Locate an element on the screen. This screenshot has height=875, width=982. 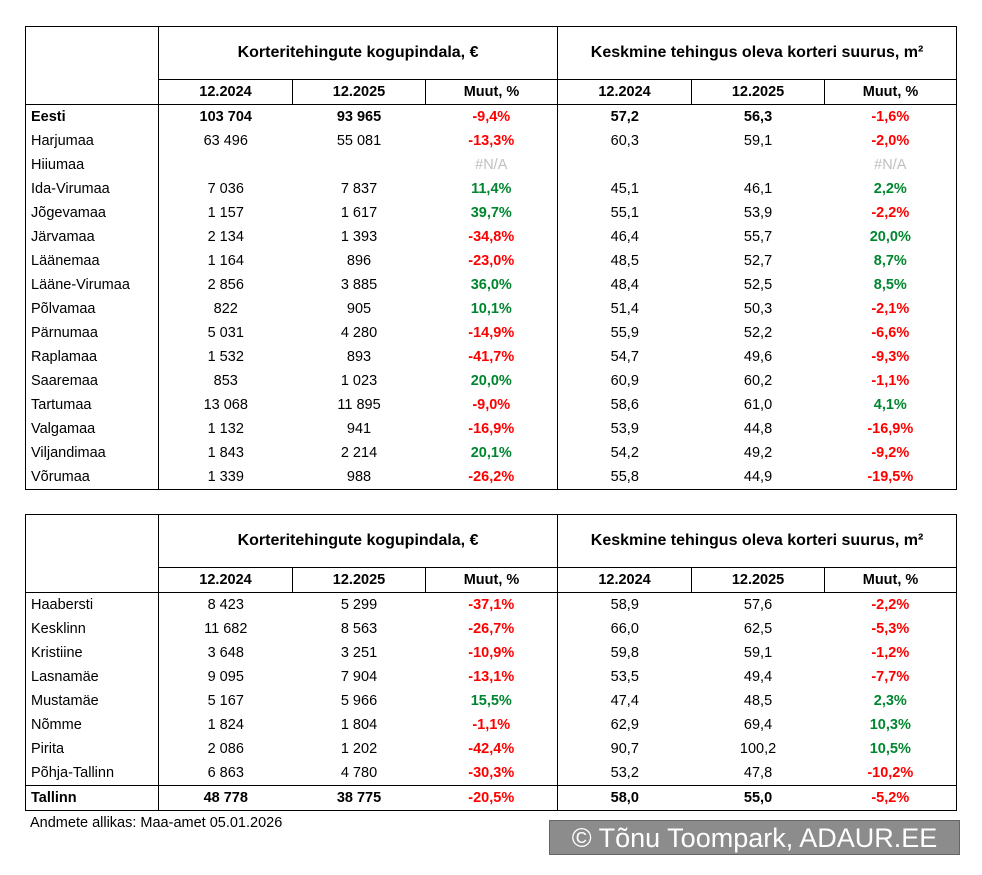
row-label: Jõgevamaa is located at coordinates (92, 213).